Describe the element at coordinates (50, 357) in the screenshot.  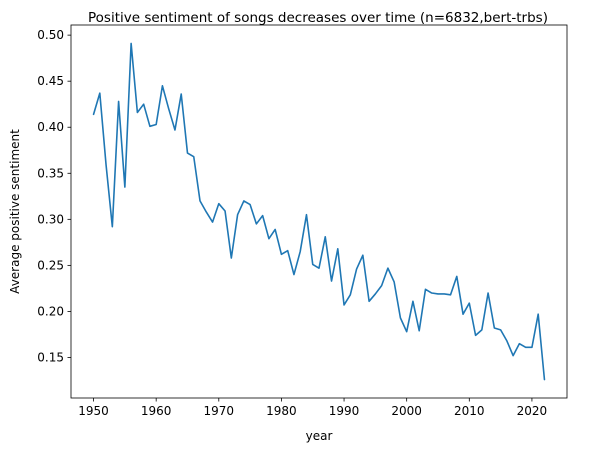
I see `y-tick-label: 0.15` at that location.